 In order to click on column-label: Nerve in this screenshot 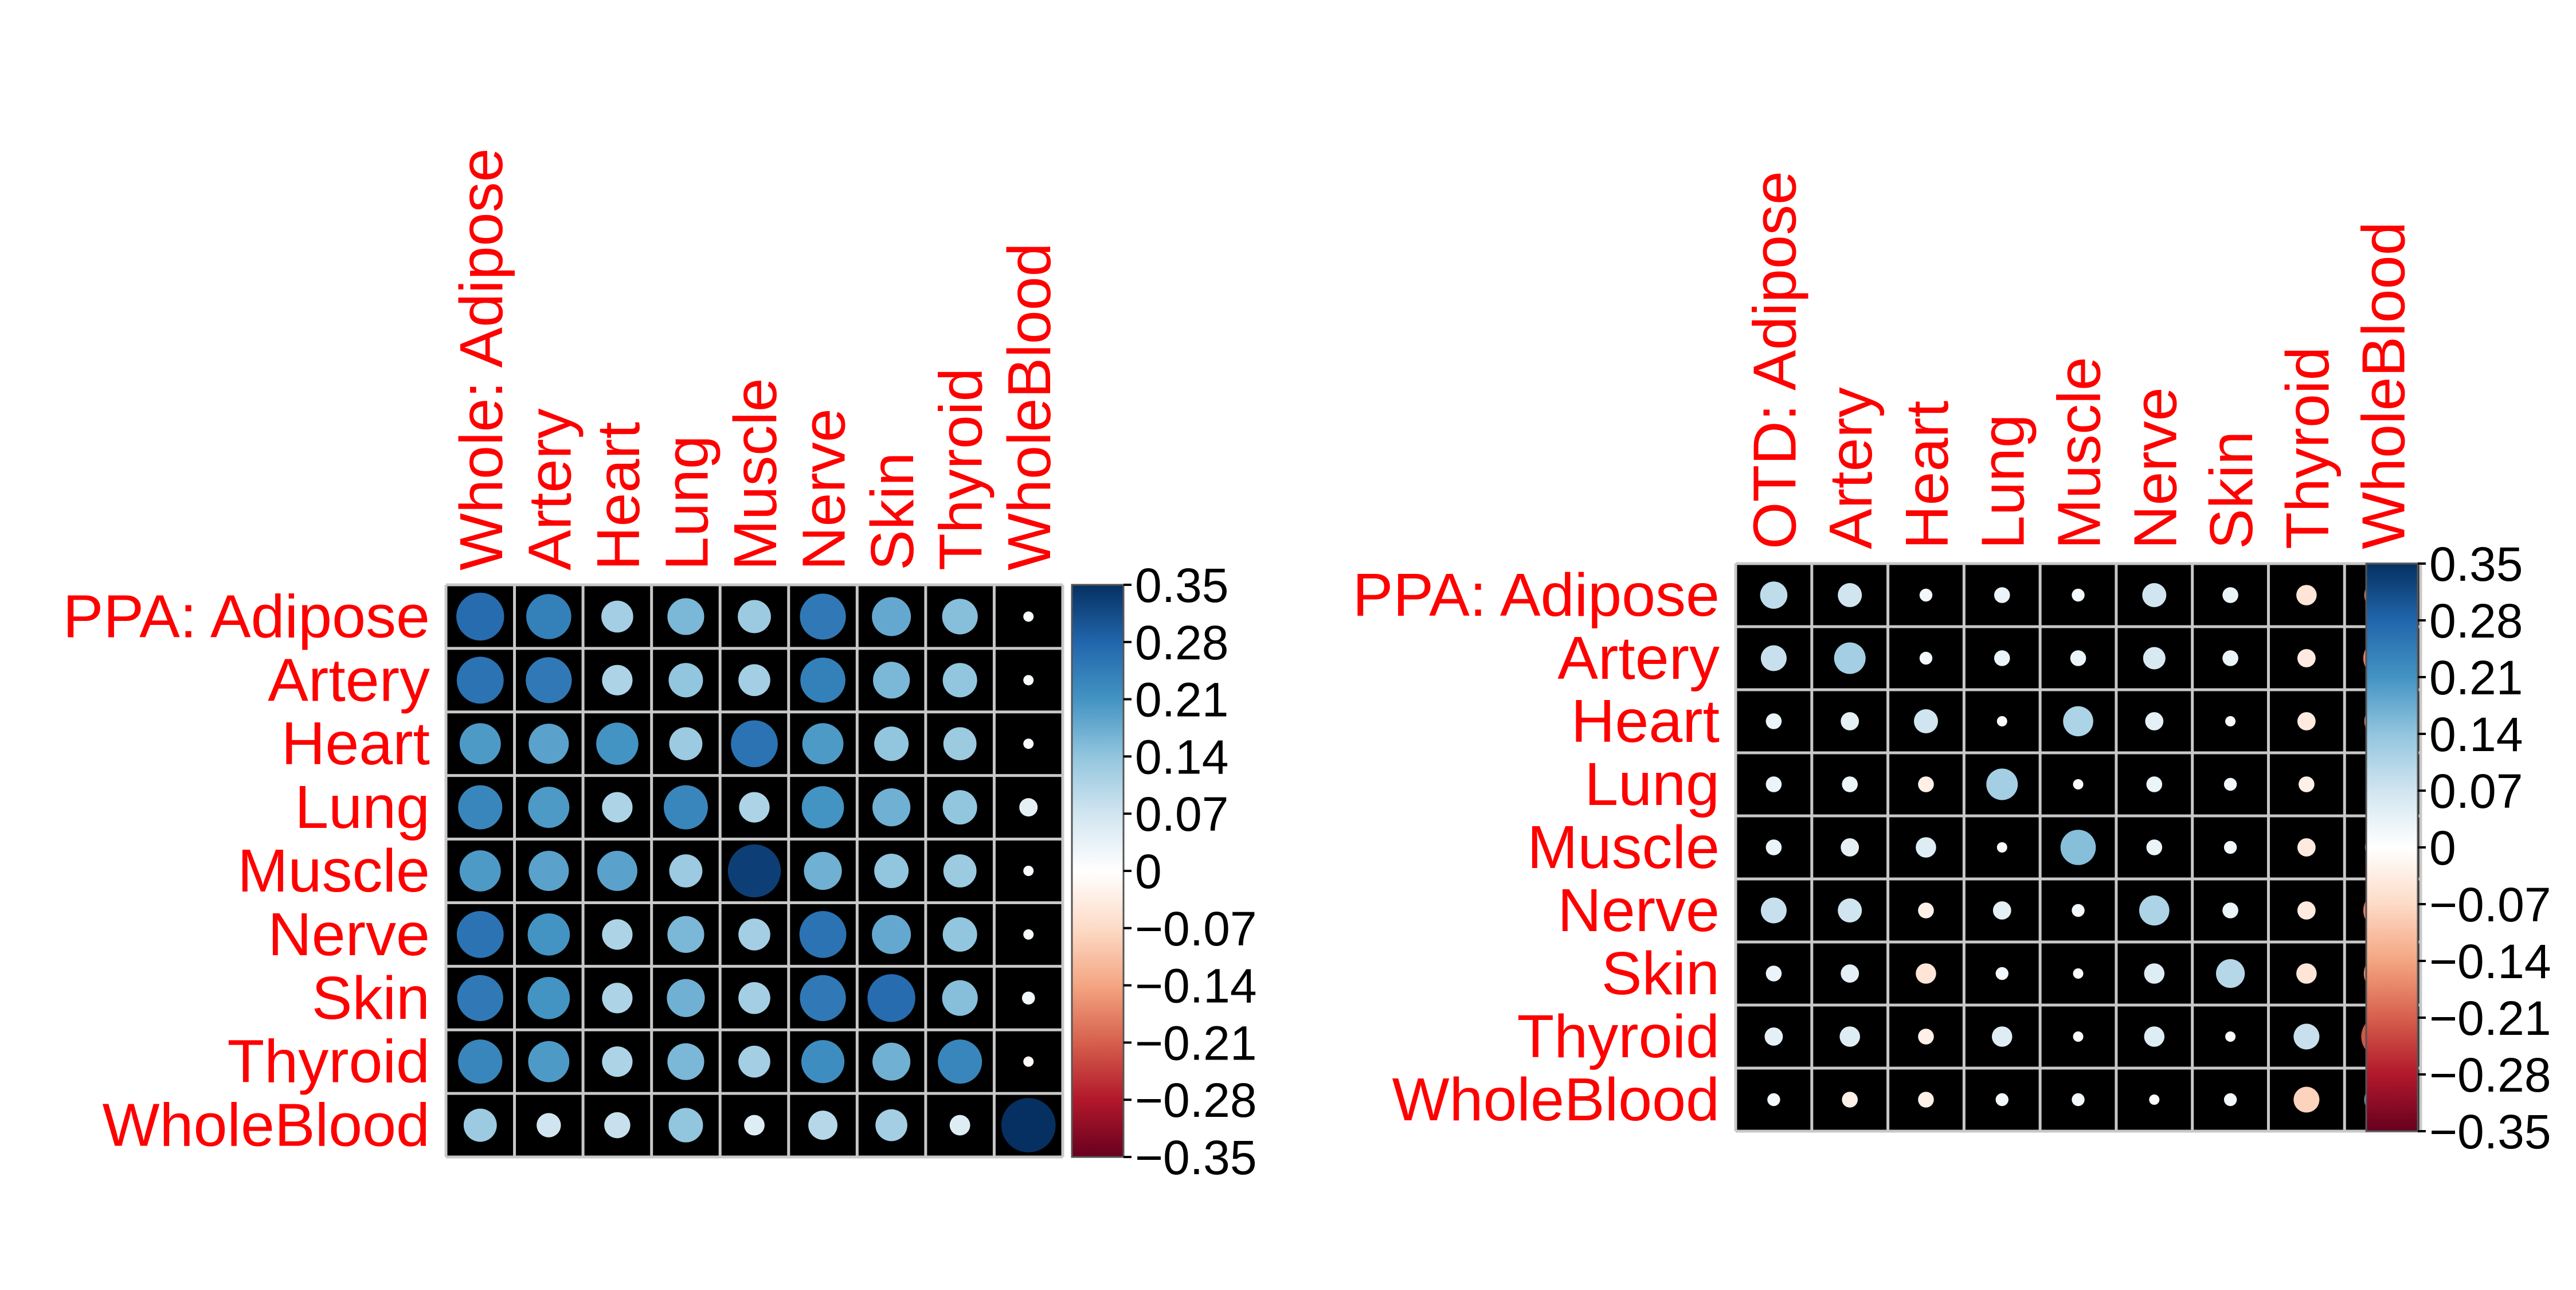, I will do `click(2155, 468)`.